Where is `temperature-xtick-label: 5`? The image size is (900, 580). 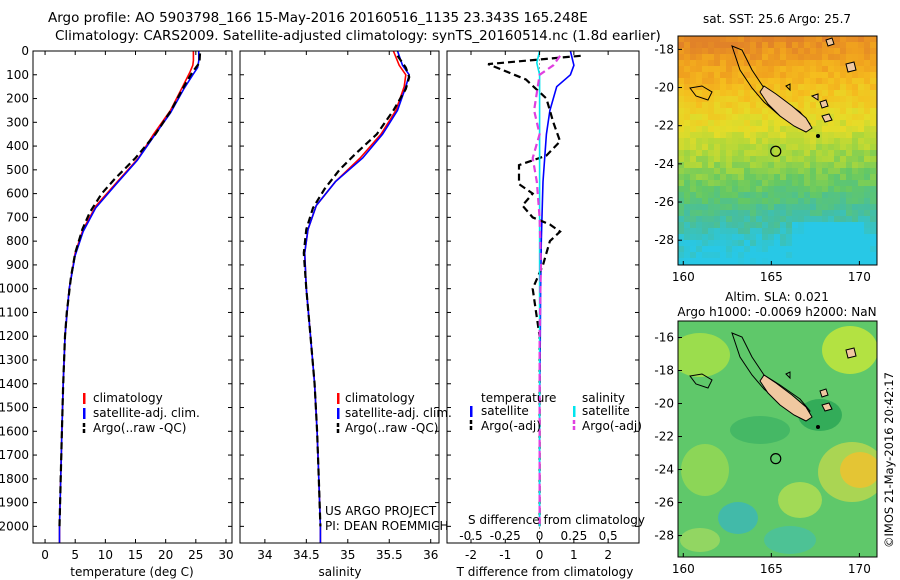
temperature-xtick-label: 5 is located at coordinates (75, 555).